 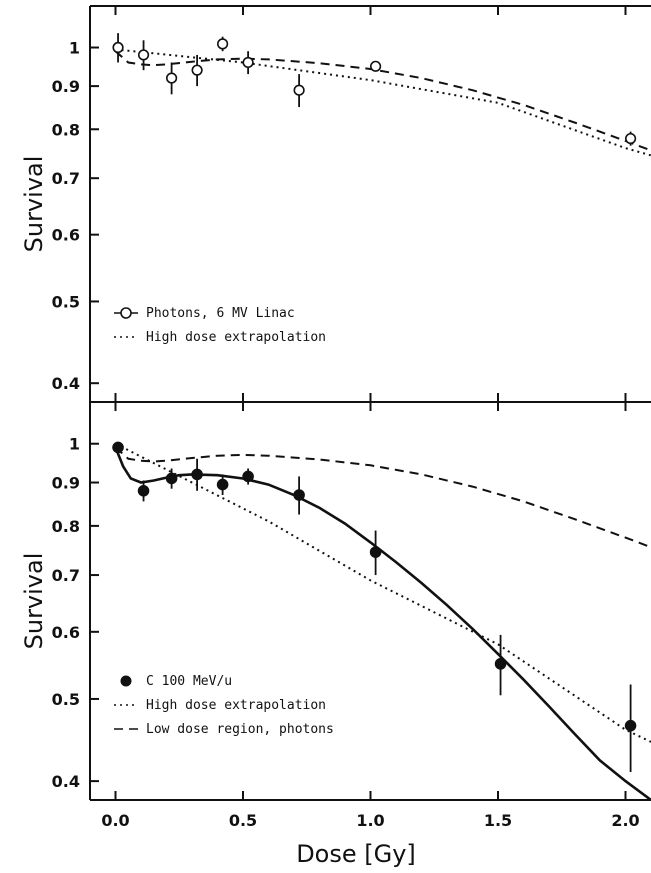 I want to click on x-tick-label: 0.0, so click(x=115, y=820).